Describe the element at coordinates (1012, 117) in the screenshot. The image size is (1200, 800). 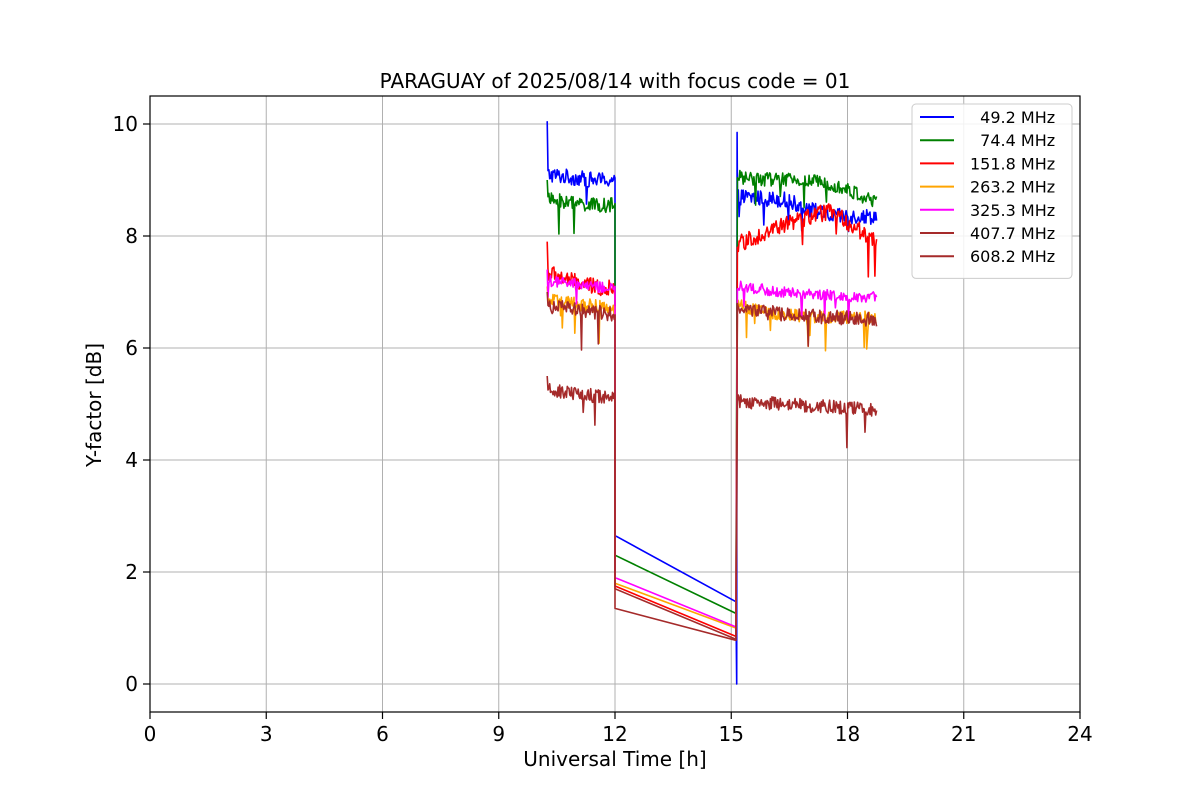
I see `legend-label: 49.2 MHz` at that location.